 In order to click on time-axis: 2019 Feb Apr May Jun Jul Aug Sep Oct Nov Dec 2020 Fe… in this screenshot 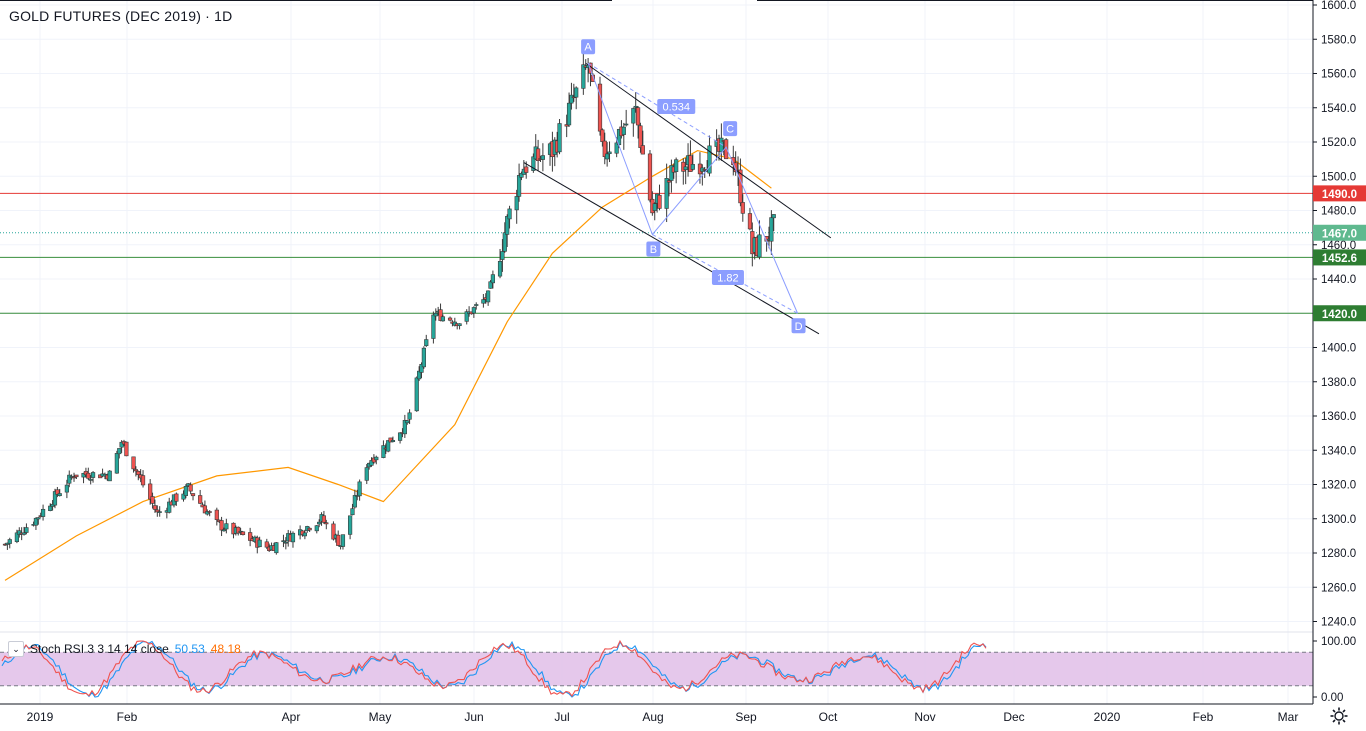, I will do `click(656, 713)`.